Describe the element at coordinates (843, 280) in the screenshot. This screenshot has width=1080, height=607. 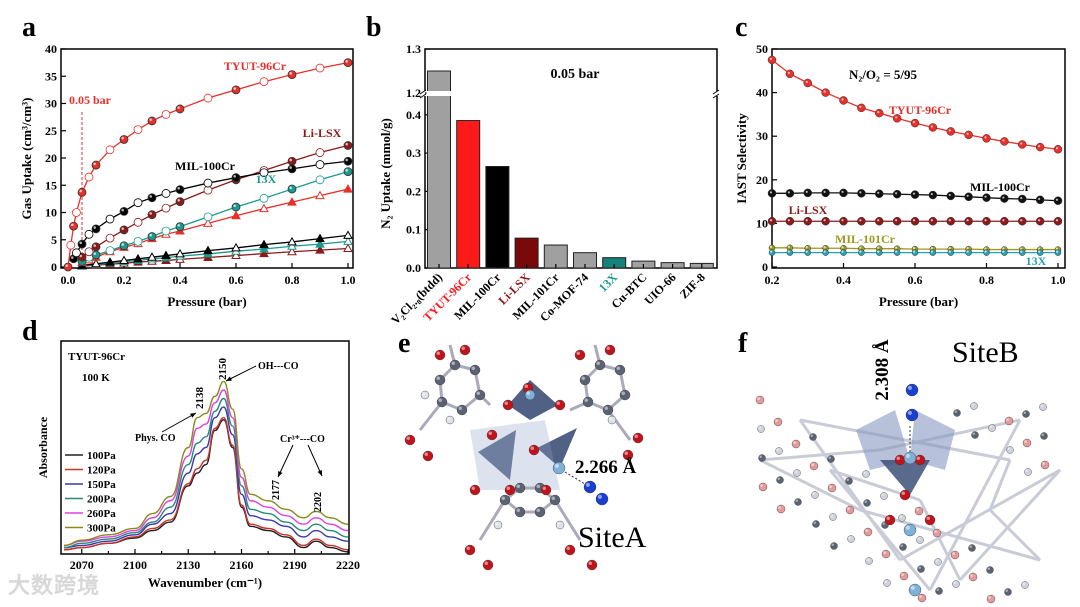
I see `x-tick-label: 0.4` at that location.